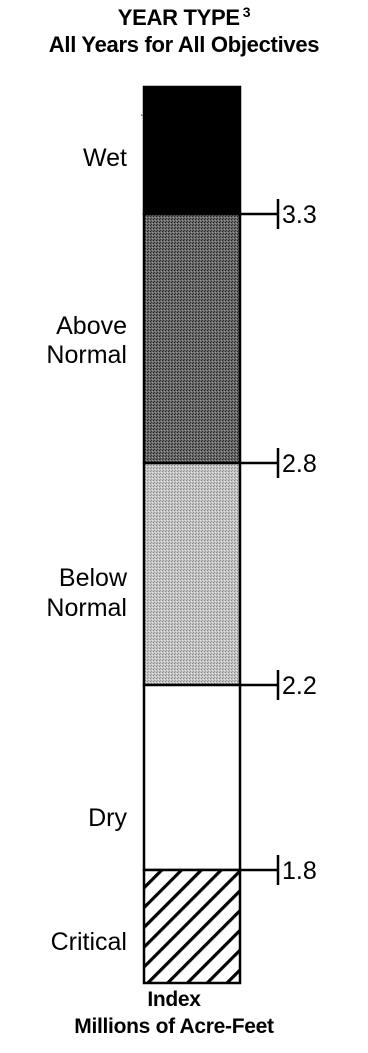 The image size is (368, 1053). Describe the element at coordinates (299, 871) in the screenshot. I see `threshold-label: 1.8` at that location.